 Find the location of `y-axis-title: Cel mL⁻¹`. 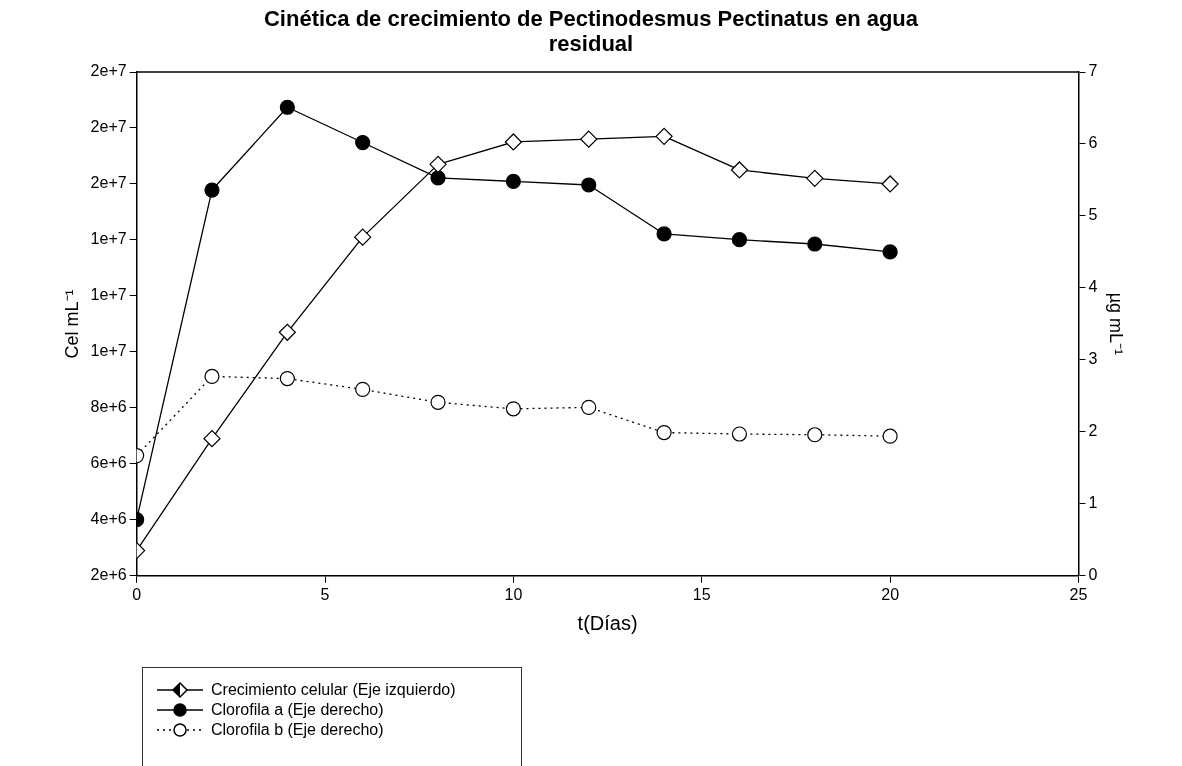

y-axis-title: Cel mL⁻¹ is located at coordinates (71, 324).